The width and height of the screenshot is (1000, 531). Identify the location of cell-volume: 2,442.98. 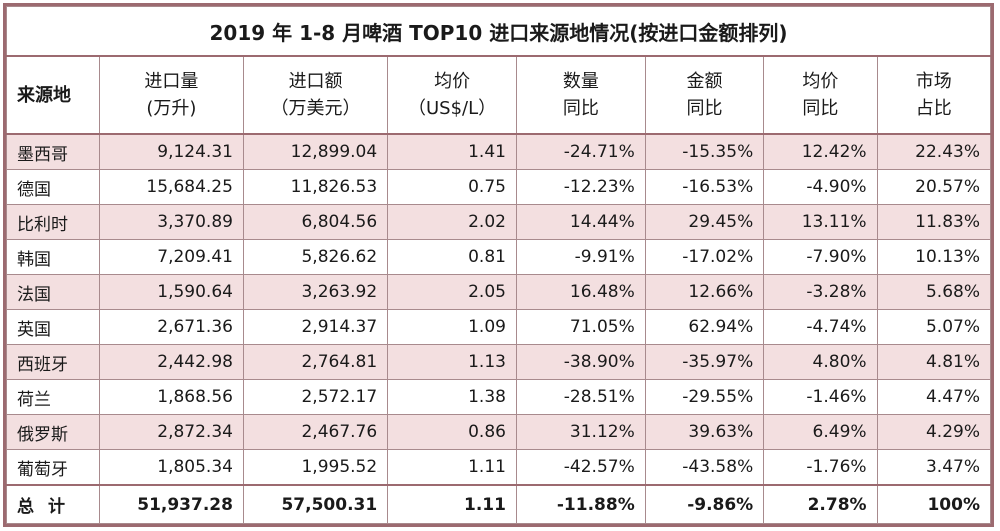
(171, 362).